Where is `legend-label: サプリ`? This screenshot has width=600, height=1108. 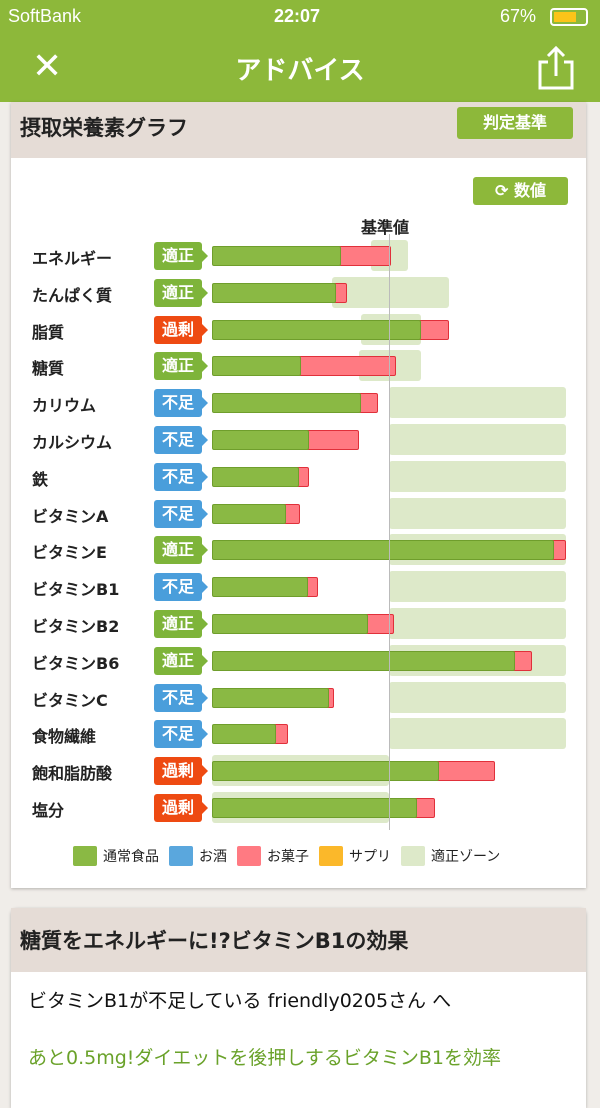
legend-label: サプリ is located at coordinates (370, 857).